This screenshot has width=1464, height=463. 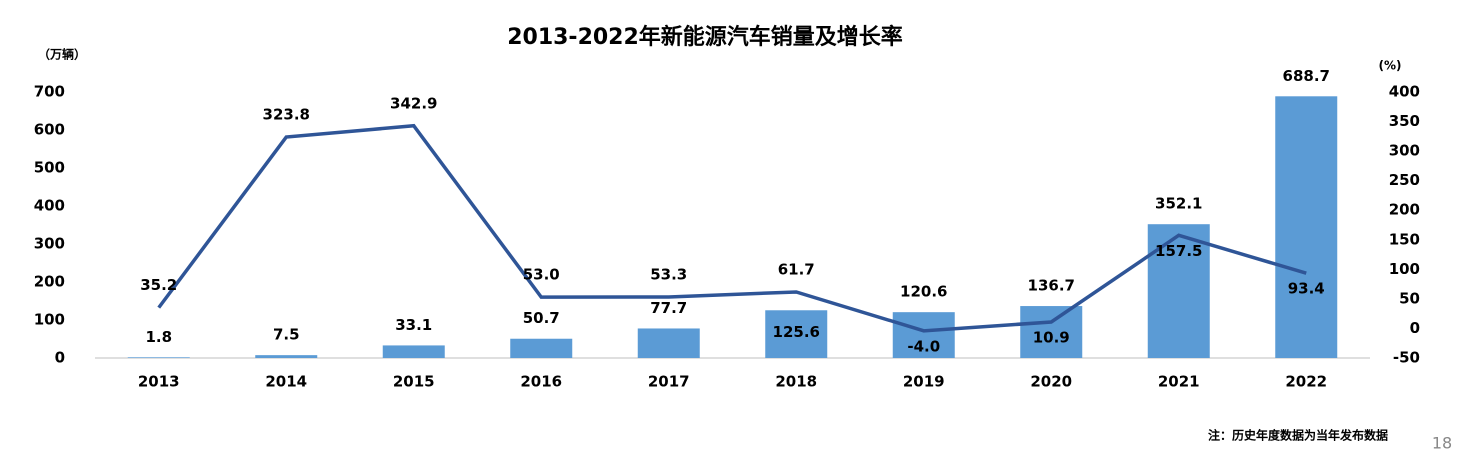 I want to click on x-tick-label: 2017, so click(x=669, y=382).